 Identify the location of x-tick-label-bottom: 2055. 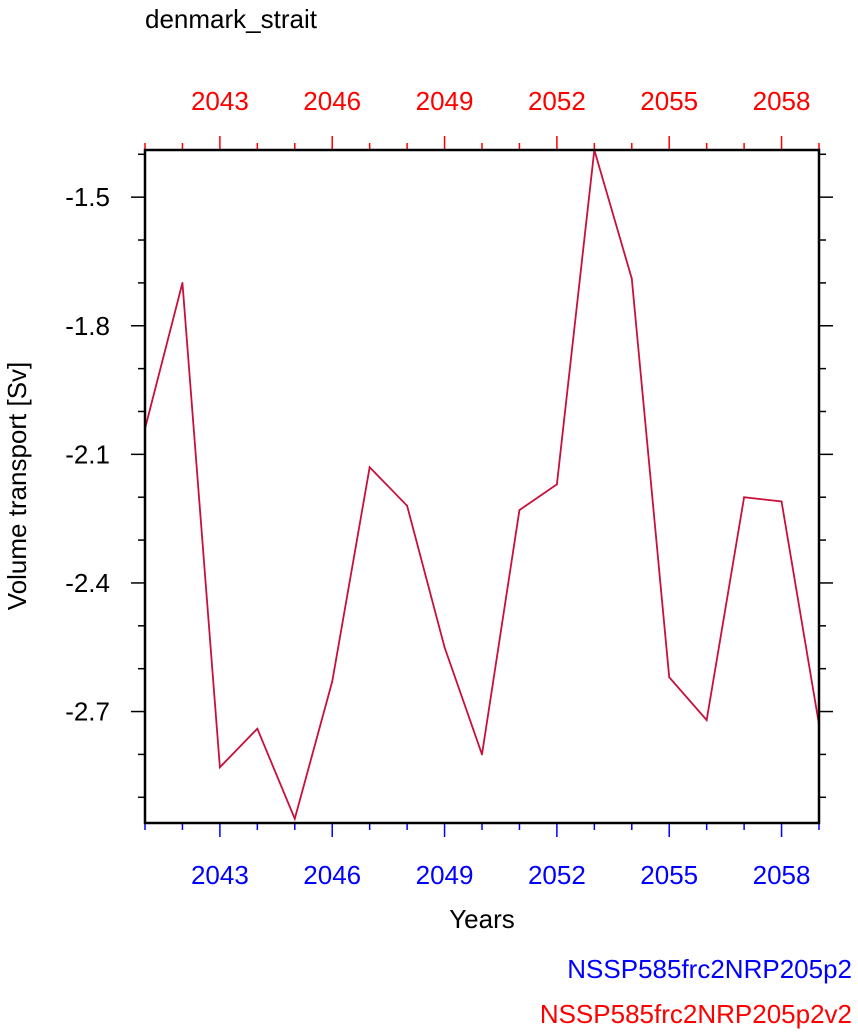
(669, 875).